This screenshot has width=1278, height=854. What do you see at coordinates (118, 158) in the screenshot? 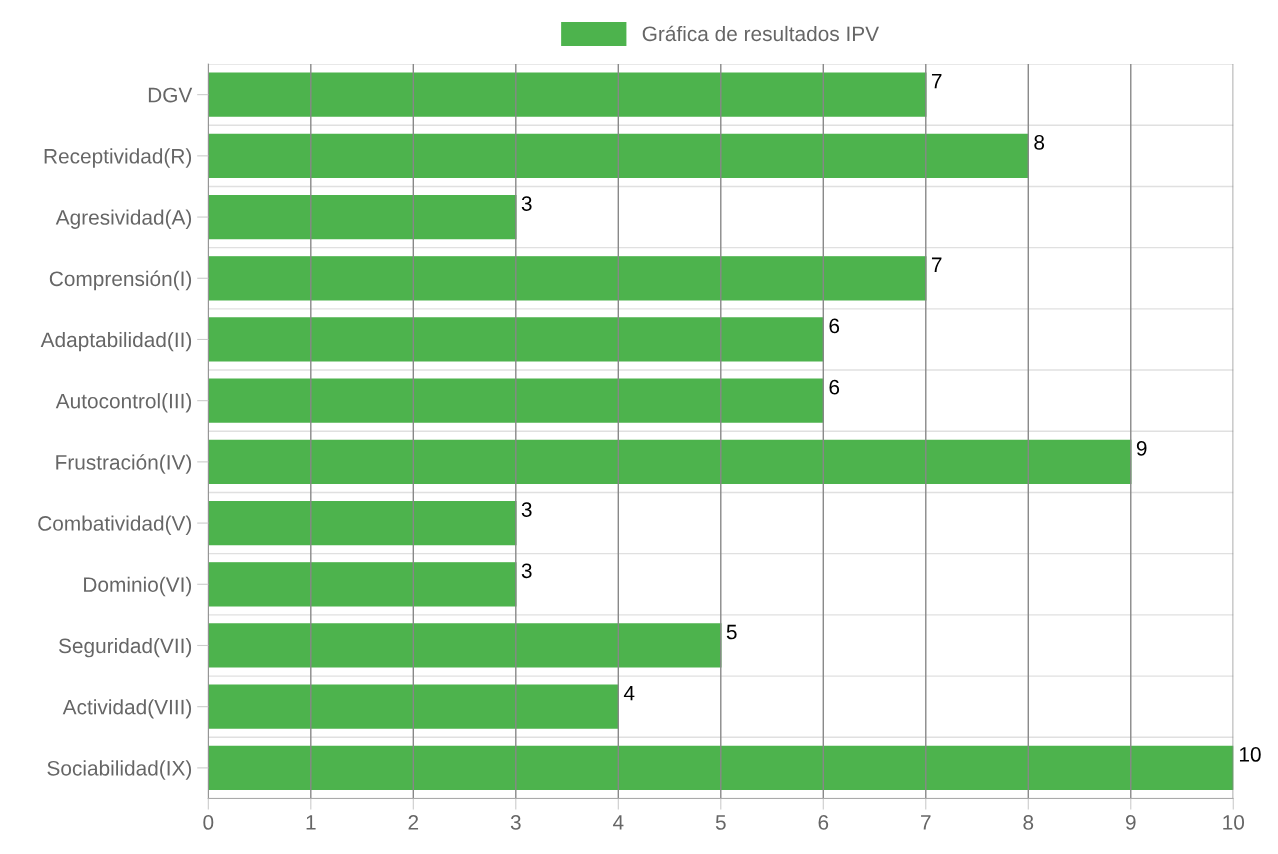
I see `y-tick-label: Receptividad(R)` at bounding box center [118, 158].